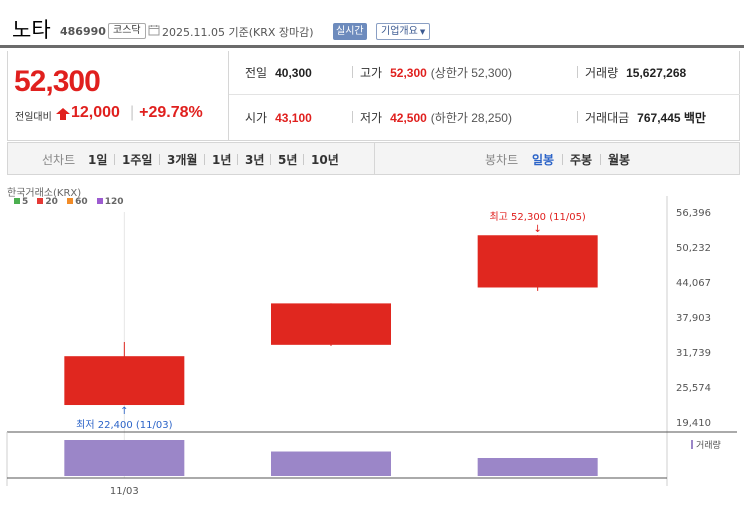 The width and height of the screenshot is (744, 514). I want to click on volume-value: 15,627,268, so click(656, 73).